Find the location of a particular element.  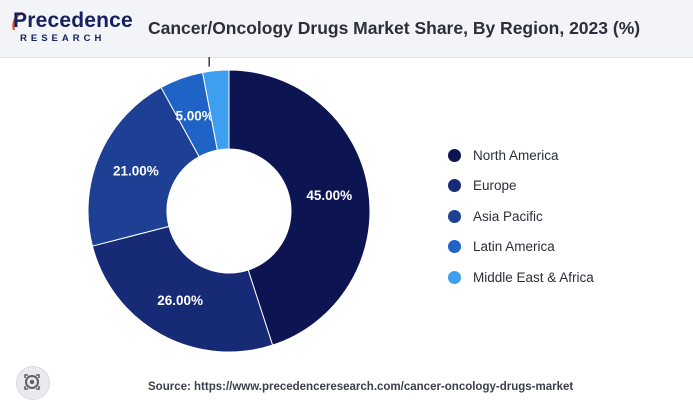

legend-item-middle-east-and-africa: Middle East & Africa is located at coordinates (521, 277).